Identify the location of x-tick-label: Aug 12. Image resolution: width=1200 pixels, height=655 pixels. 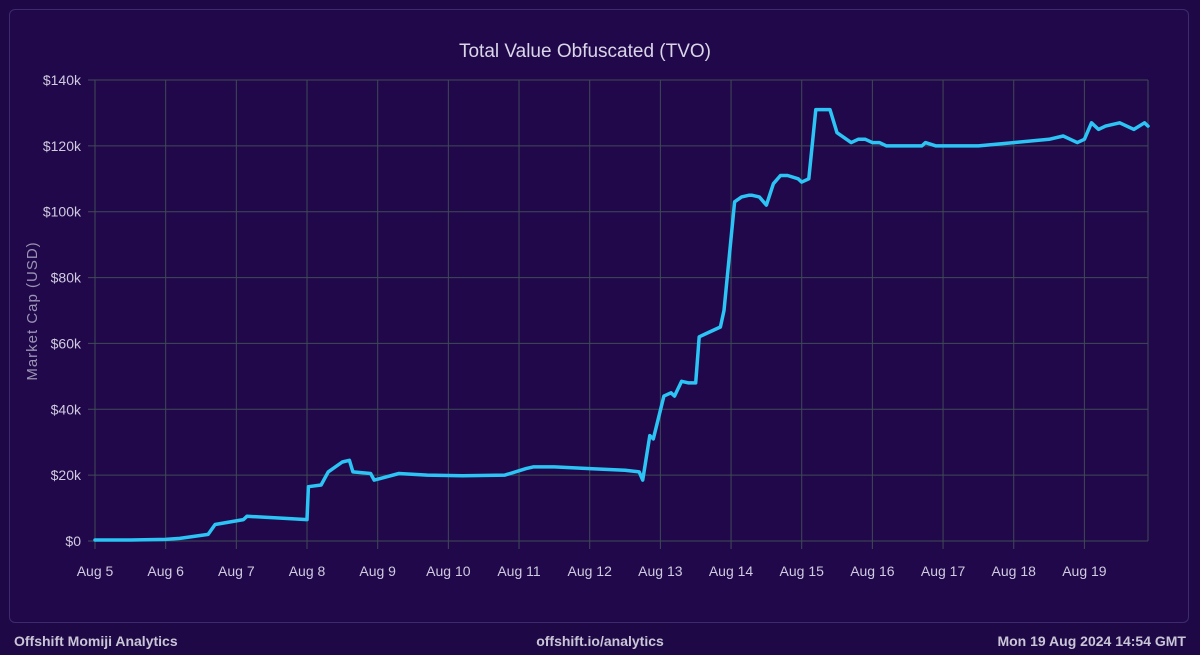
(590, 571).